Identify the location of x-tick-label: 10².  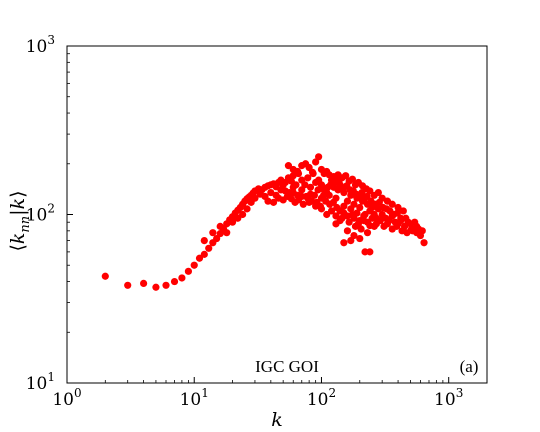
(321, 398).